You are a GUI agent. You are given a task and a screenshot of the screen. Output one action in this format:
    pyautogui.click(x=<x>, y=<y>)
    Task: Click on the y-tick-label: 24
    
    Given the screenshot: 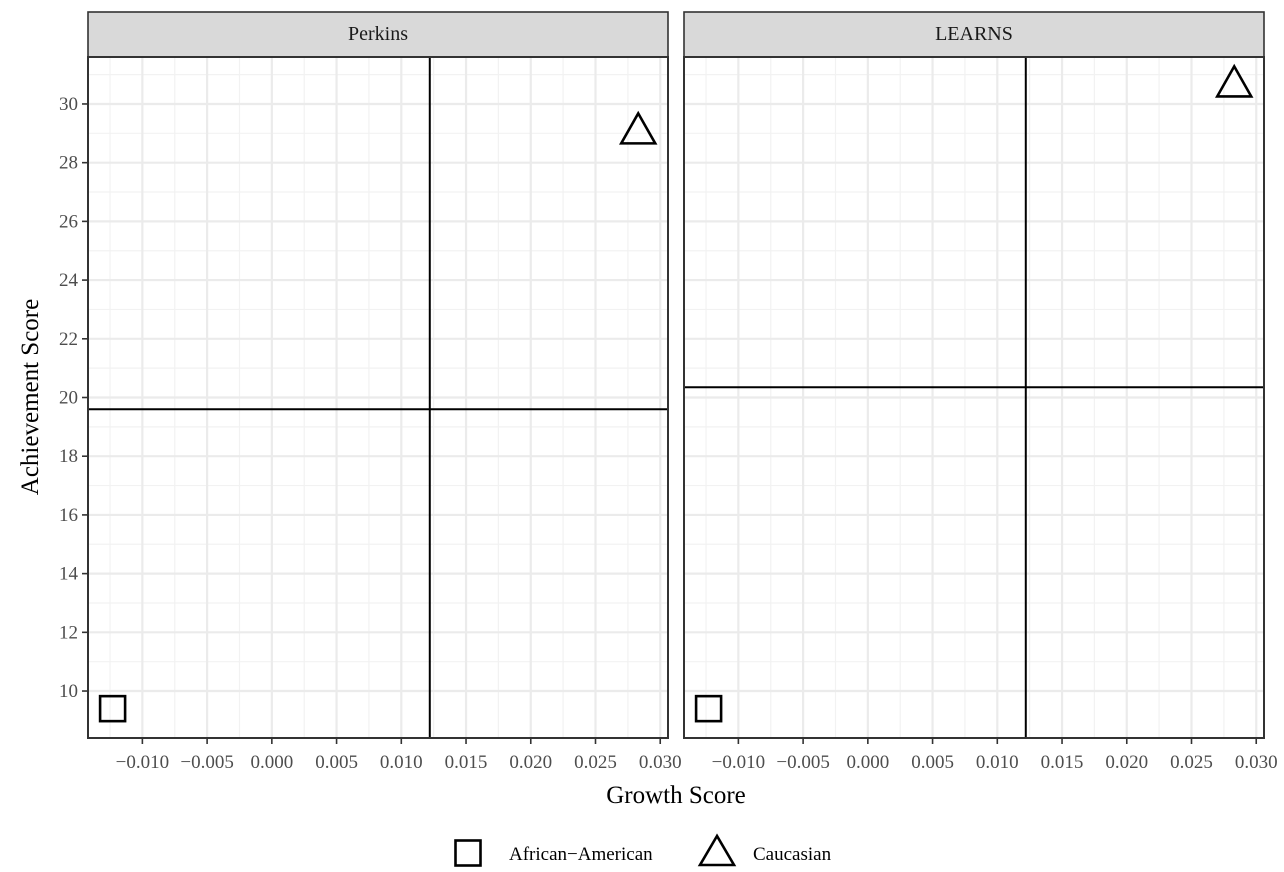 What is the action you would take?
    pyautogui.click(x=69, y=280)
    